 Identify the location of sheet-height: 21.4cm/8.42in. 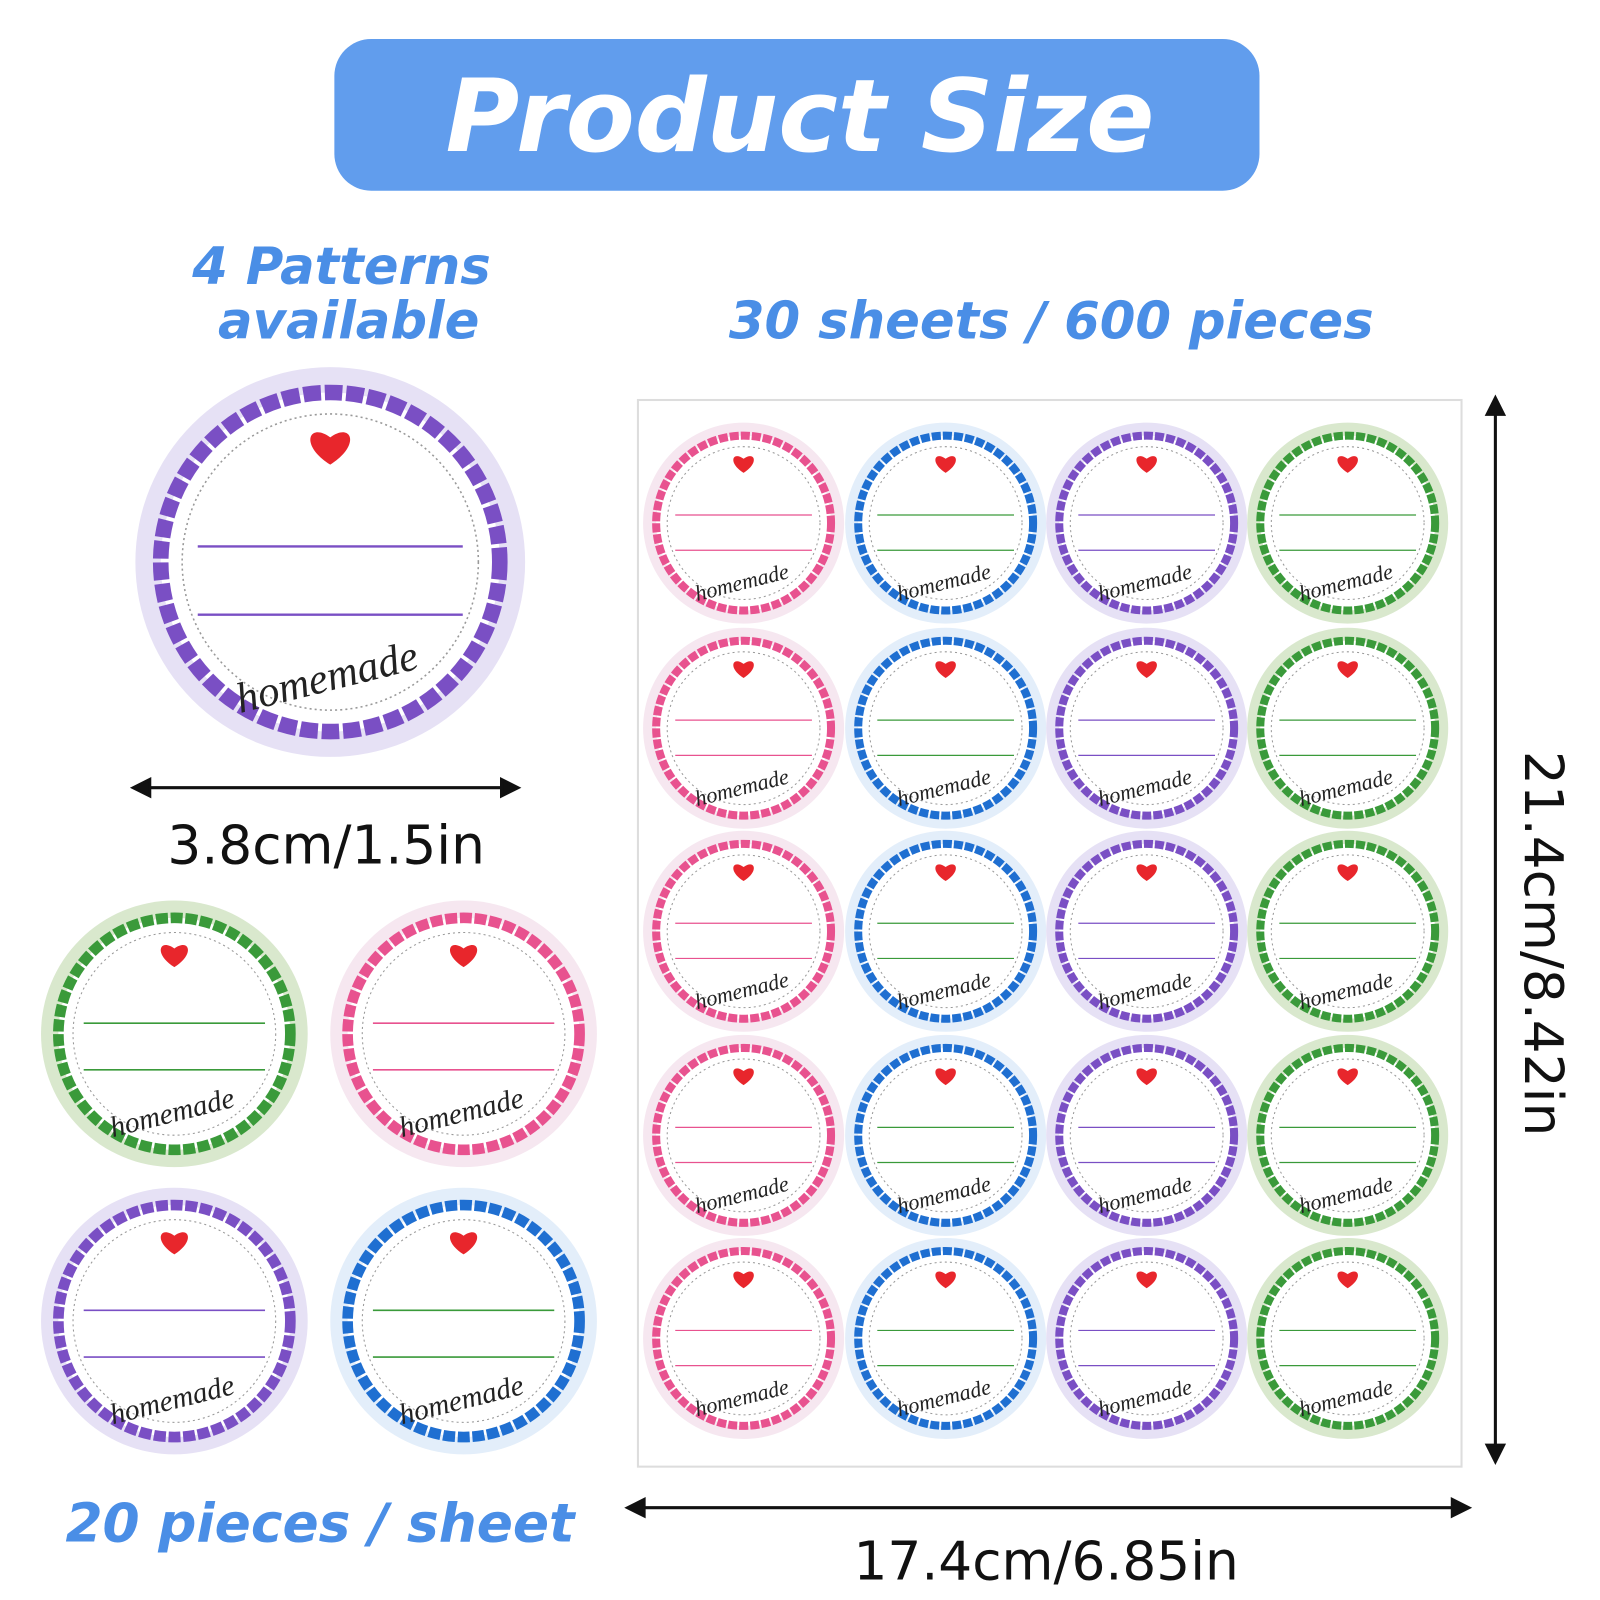
(1543, 943).